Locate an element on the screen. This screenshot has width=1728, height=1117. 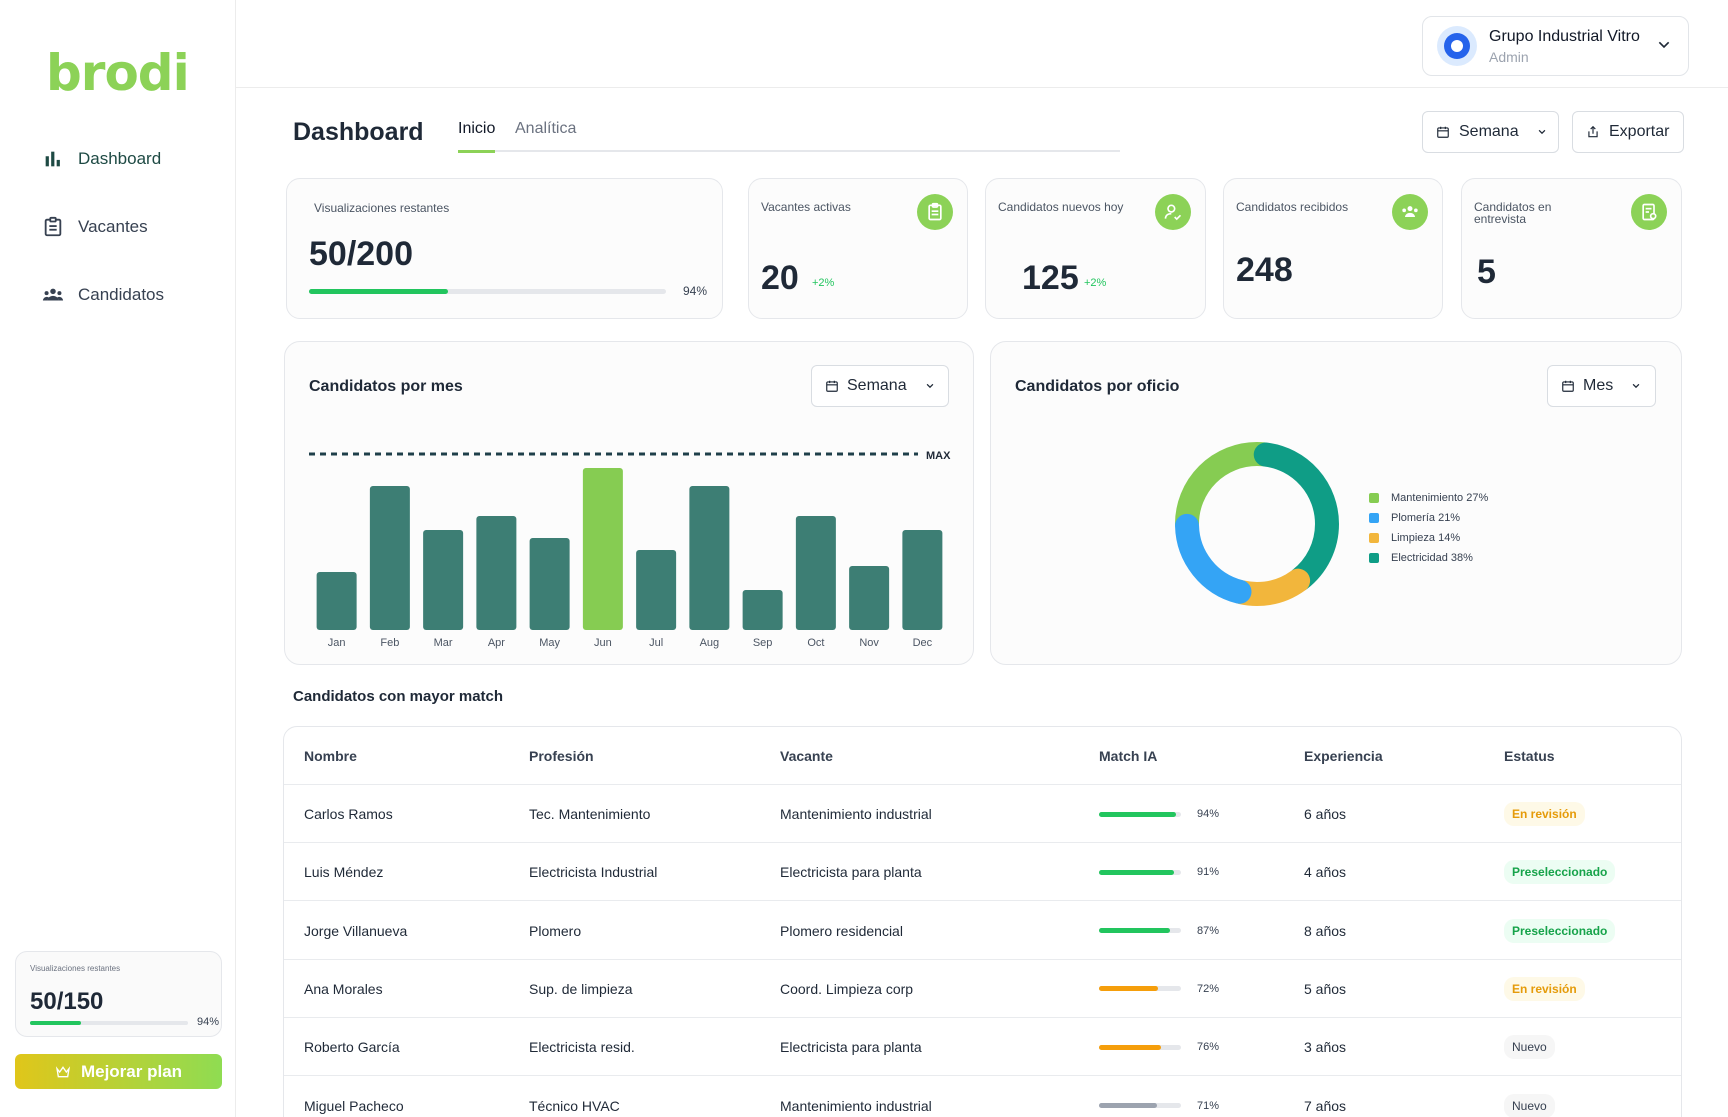
bar-feb is located at coordinates (389, 558).